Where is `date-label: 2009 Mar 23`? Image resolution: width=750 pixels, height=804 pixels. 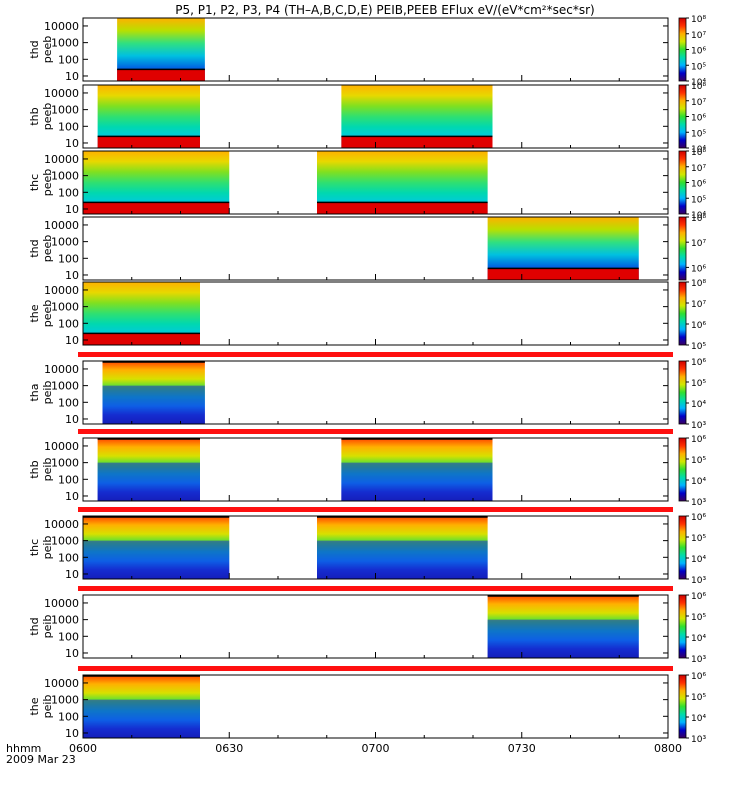 date-label: 2009 Mar 23 is located at coordinates (41, 759).